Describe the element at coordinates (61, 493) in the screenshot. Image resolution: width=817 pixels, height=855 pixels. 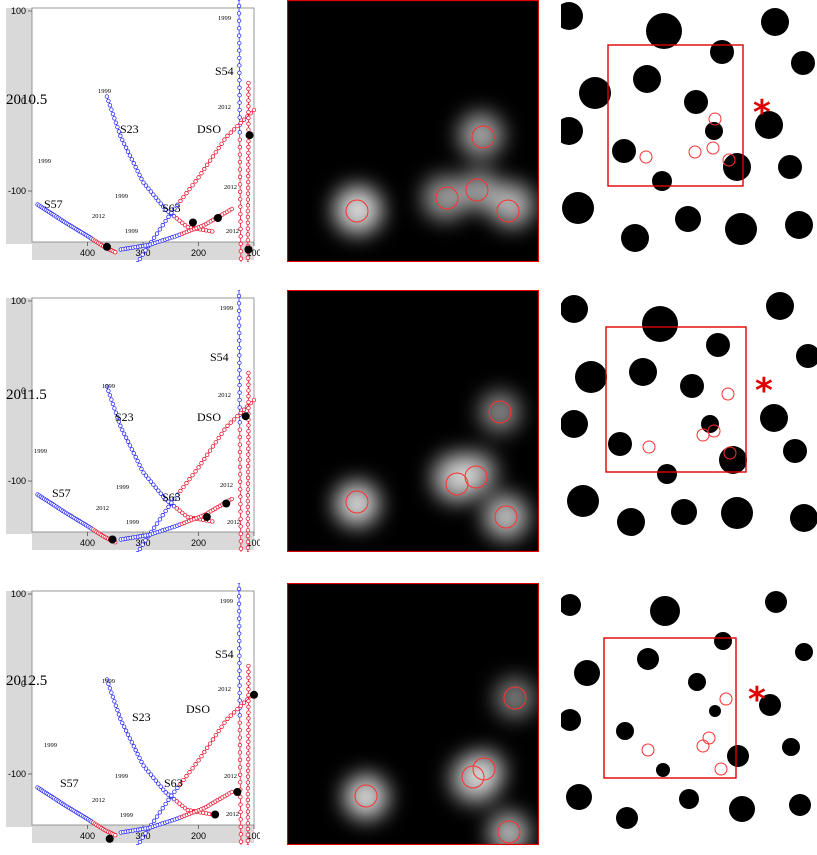
I see `star-label-s57: S57` at that location.